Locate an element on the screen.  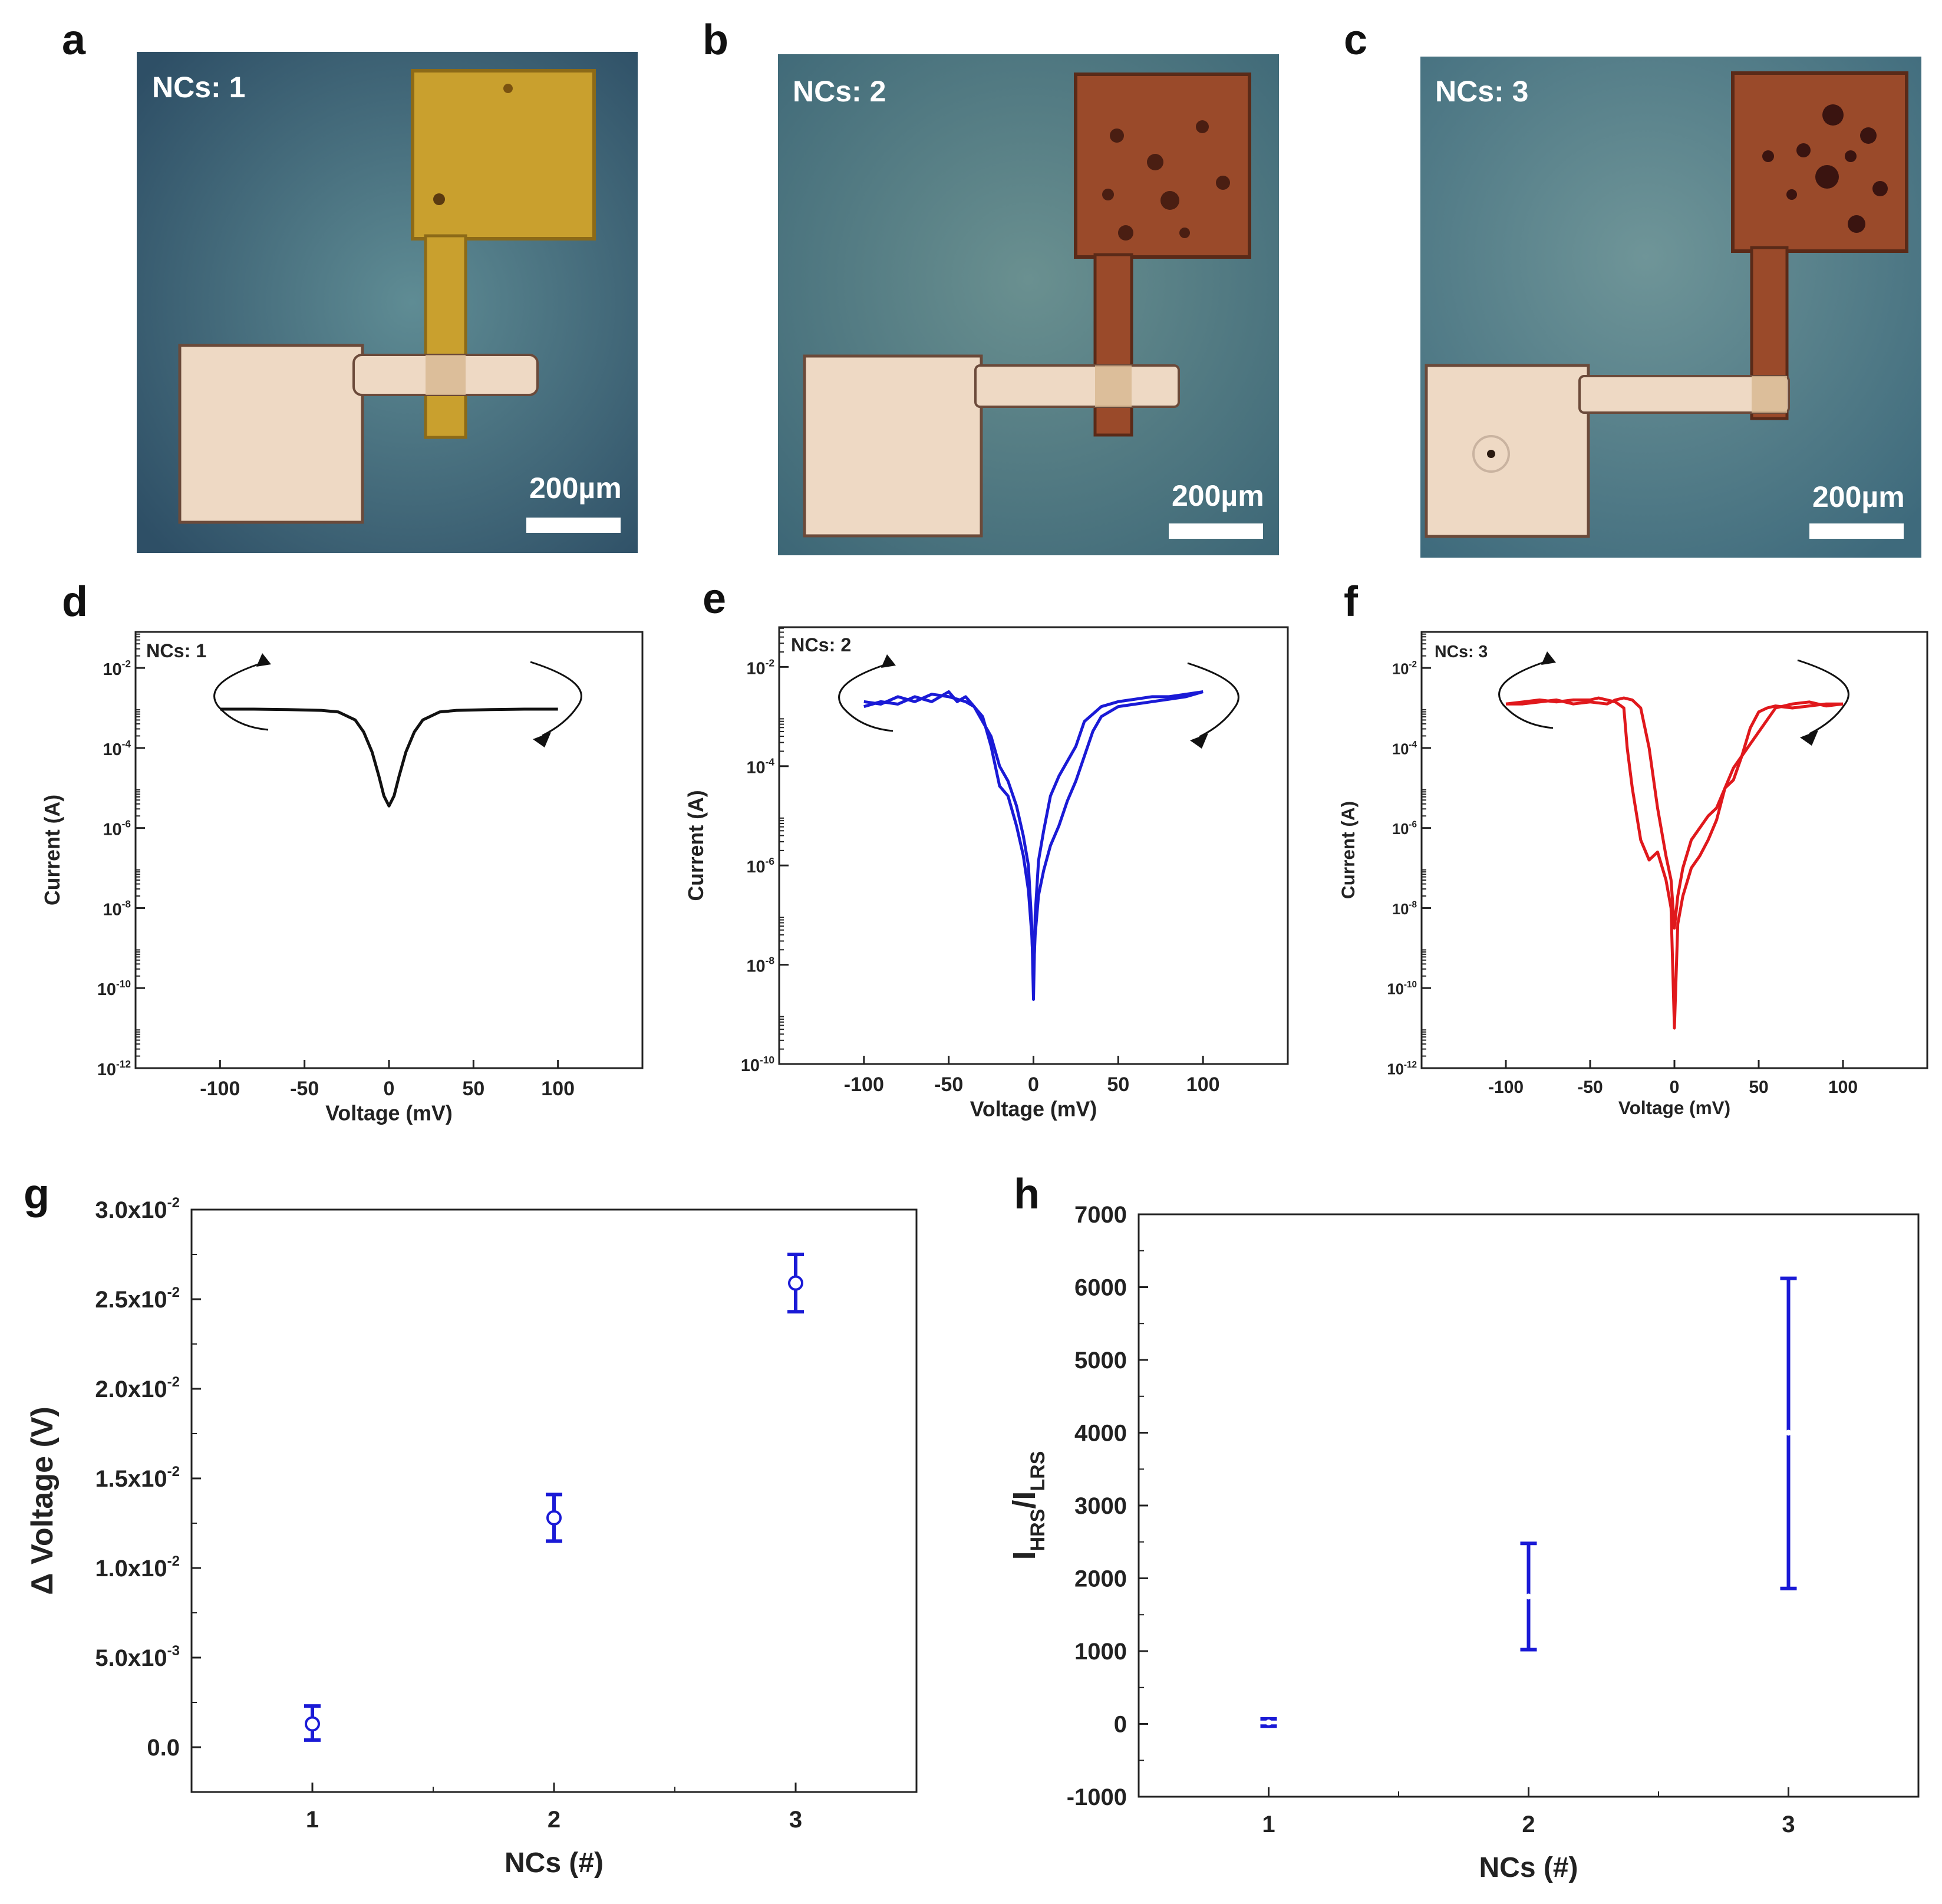
plot-frame is located at coordinates (389, 850).